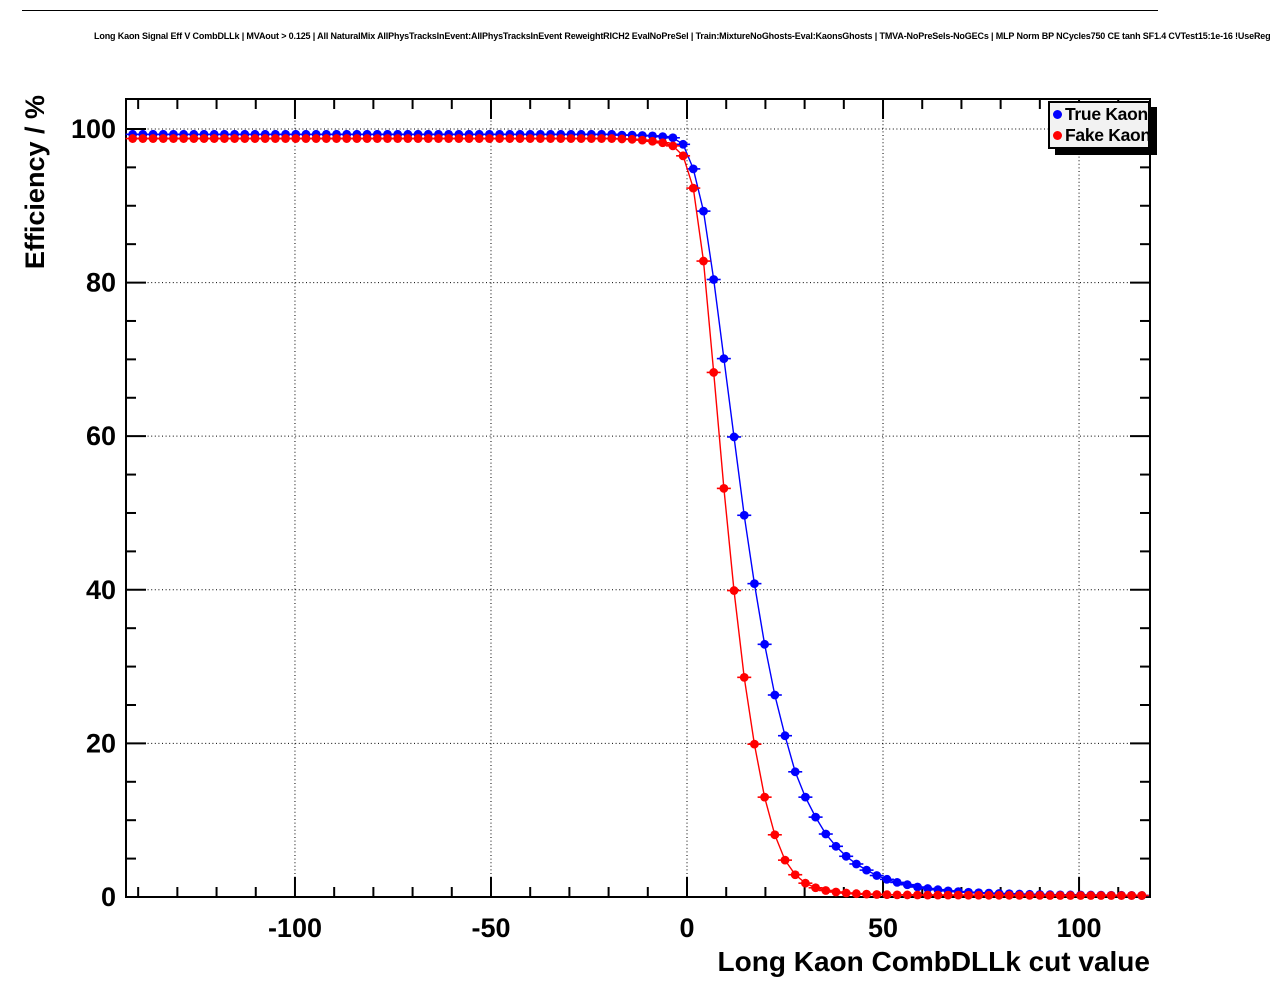 Image resolution: width=1276 pixels, height=996 pixels. What do you see at coordinates (93, 129) in the screenshot?
I see `y-tick-label: 100` at bounding box center [93, 129].